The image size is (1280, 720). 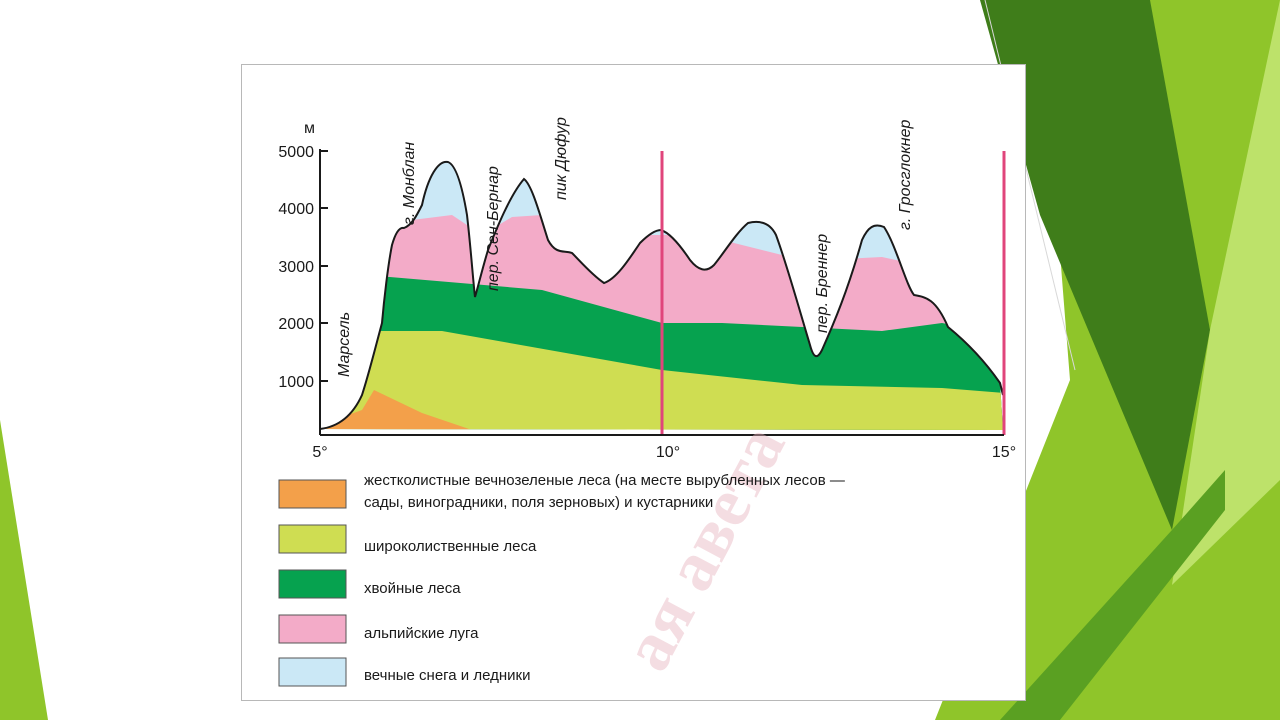 What do you see at coordinates (401, 410) in the screenshot?
I see `band-sclerophyll` at bounding box center [401, 410].